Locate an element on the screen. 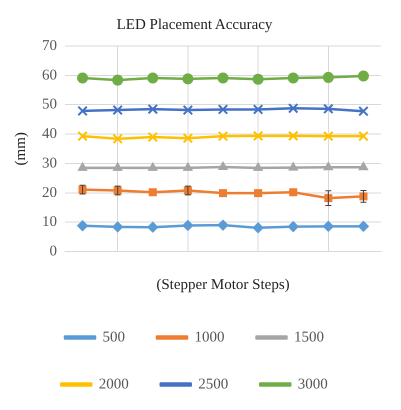  legend-label: 2500 is located at coordinates (213, 384).